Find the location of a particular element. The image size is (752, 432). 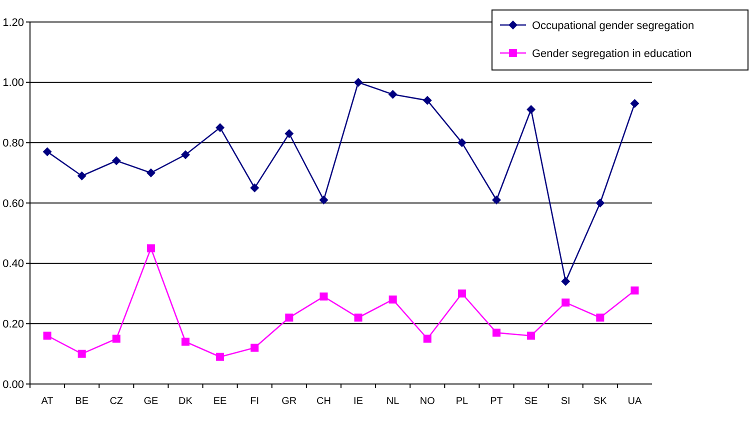

x-tick-label: PL is located at coordinates (462, 401).